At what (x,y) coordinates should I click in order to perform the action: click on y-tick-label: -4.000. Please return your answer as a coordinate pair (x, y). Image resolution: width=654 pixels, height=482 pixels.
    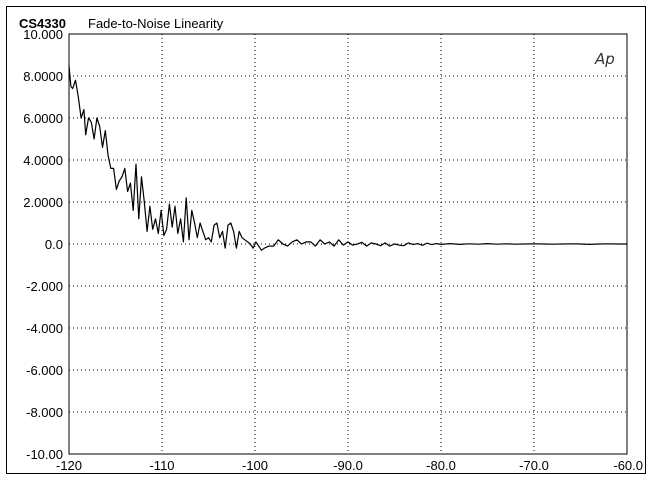
    Looking at the image, I should click on (44, 328).